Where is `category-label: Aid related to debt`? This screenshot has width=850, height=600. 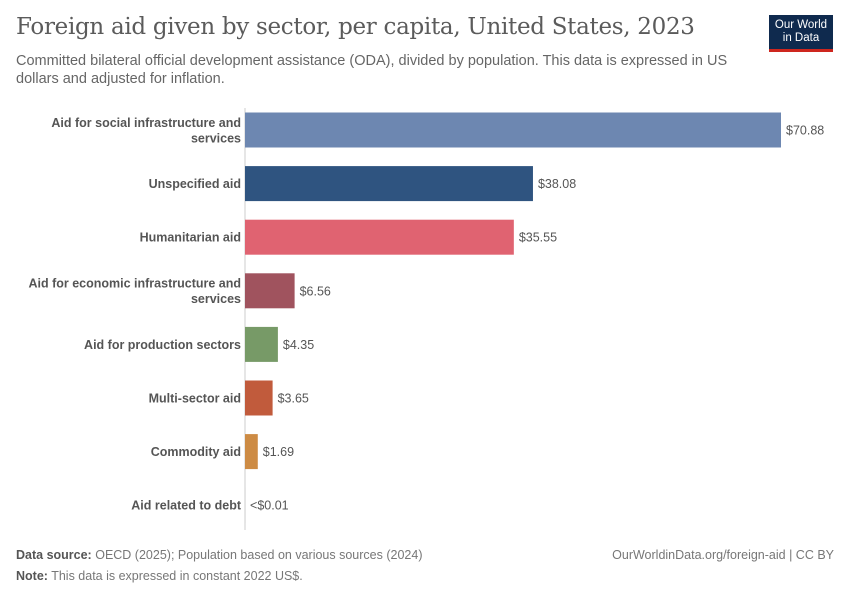 category-label: Aid related to debt is located at coordinates (186, 506).